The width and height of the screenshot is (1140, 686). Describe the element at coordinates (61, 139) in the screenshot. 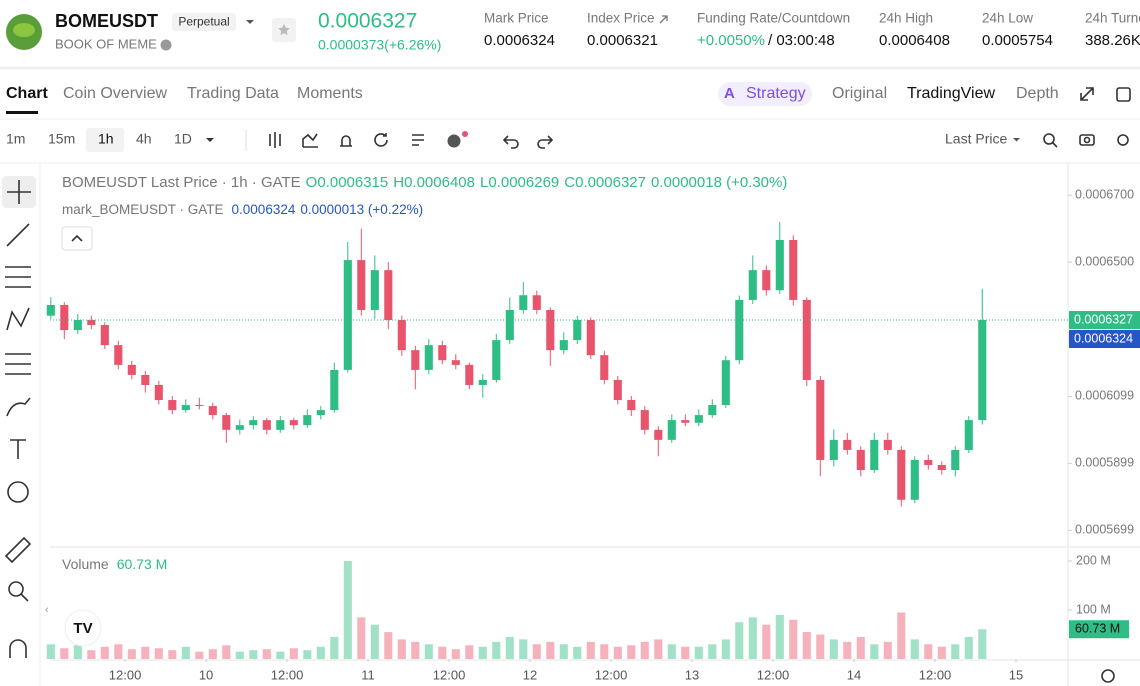

I see `interval: 15m` at that location.